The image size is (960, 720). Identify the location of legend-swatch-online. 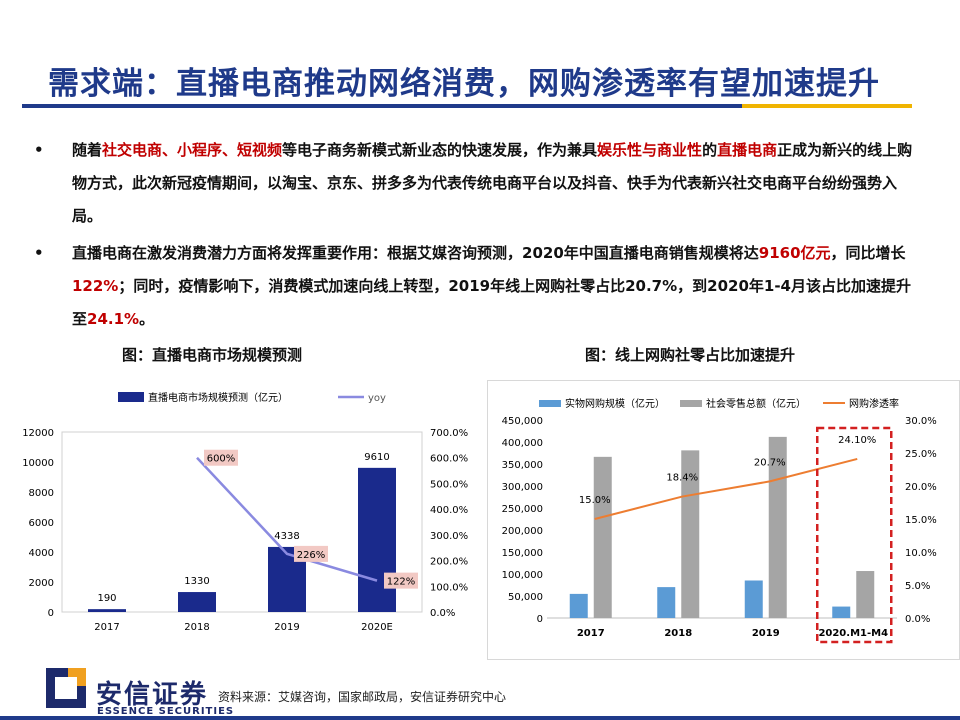
(550, 403).